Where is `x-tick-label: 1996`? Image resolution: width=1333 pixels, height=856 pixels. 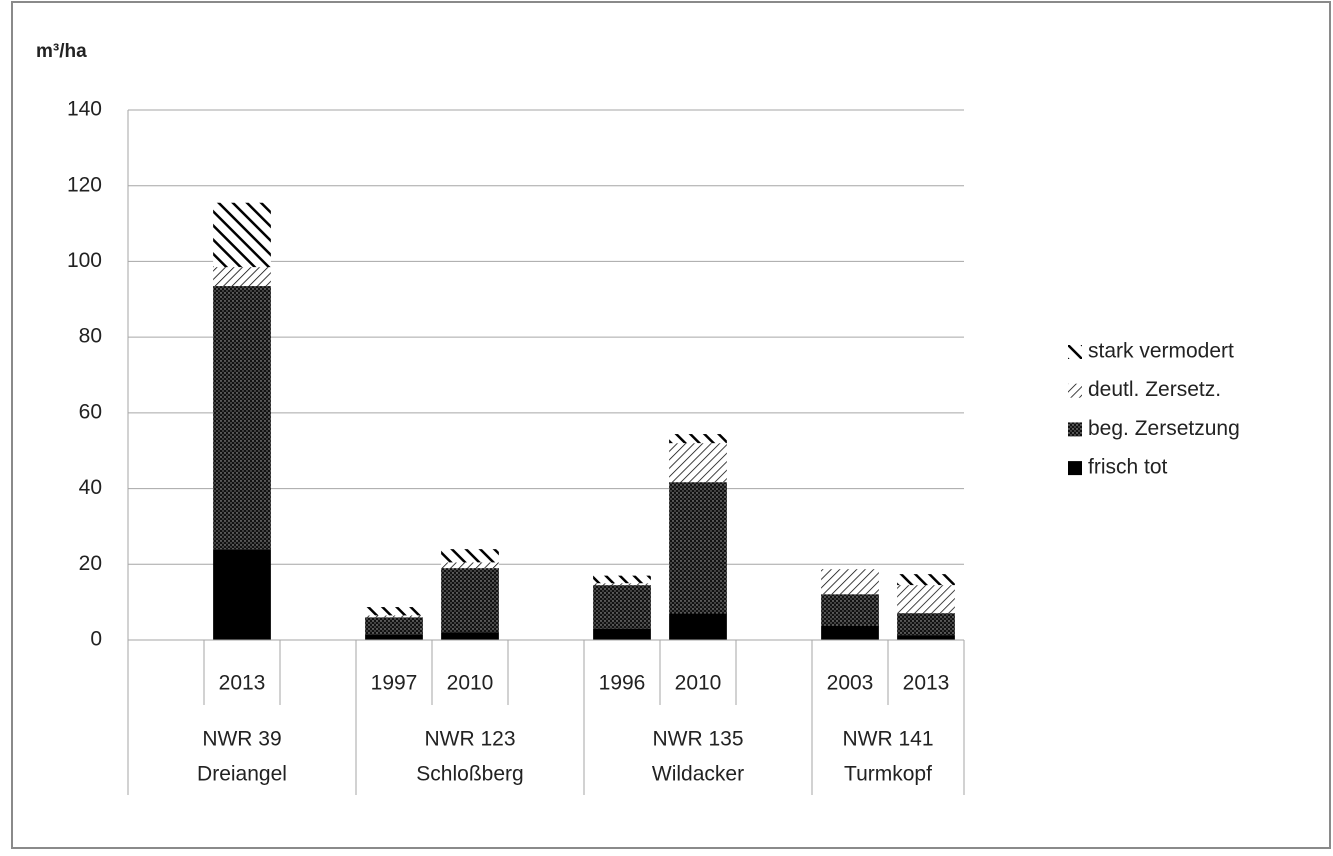 x-tick-label: 1996 is located at coordinates (622, 683).